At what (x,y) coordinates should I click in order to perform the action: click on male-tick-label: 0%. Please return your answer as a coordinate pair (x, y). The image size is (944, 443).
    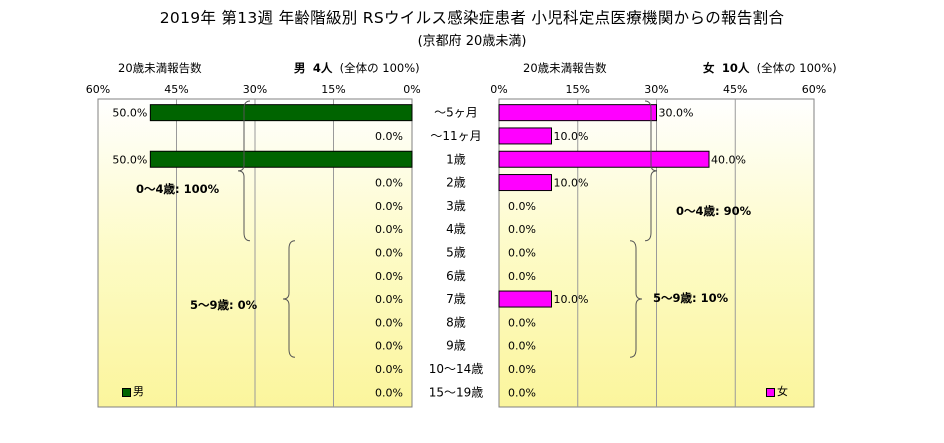
    Looking at the image, I should click on (411, 89).